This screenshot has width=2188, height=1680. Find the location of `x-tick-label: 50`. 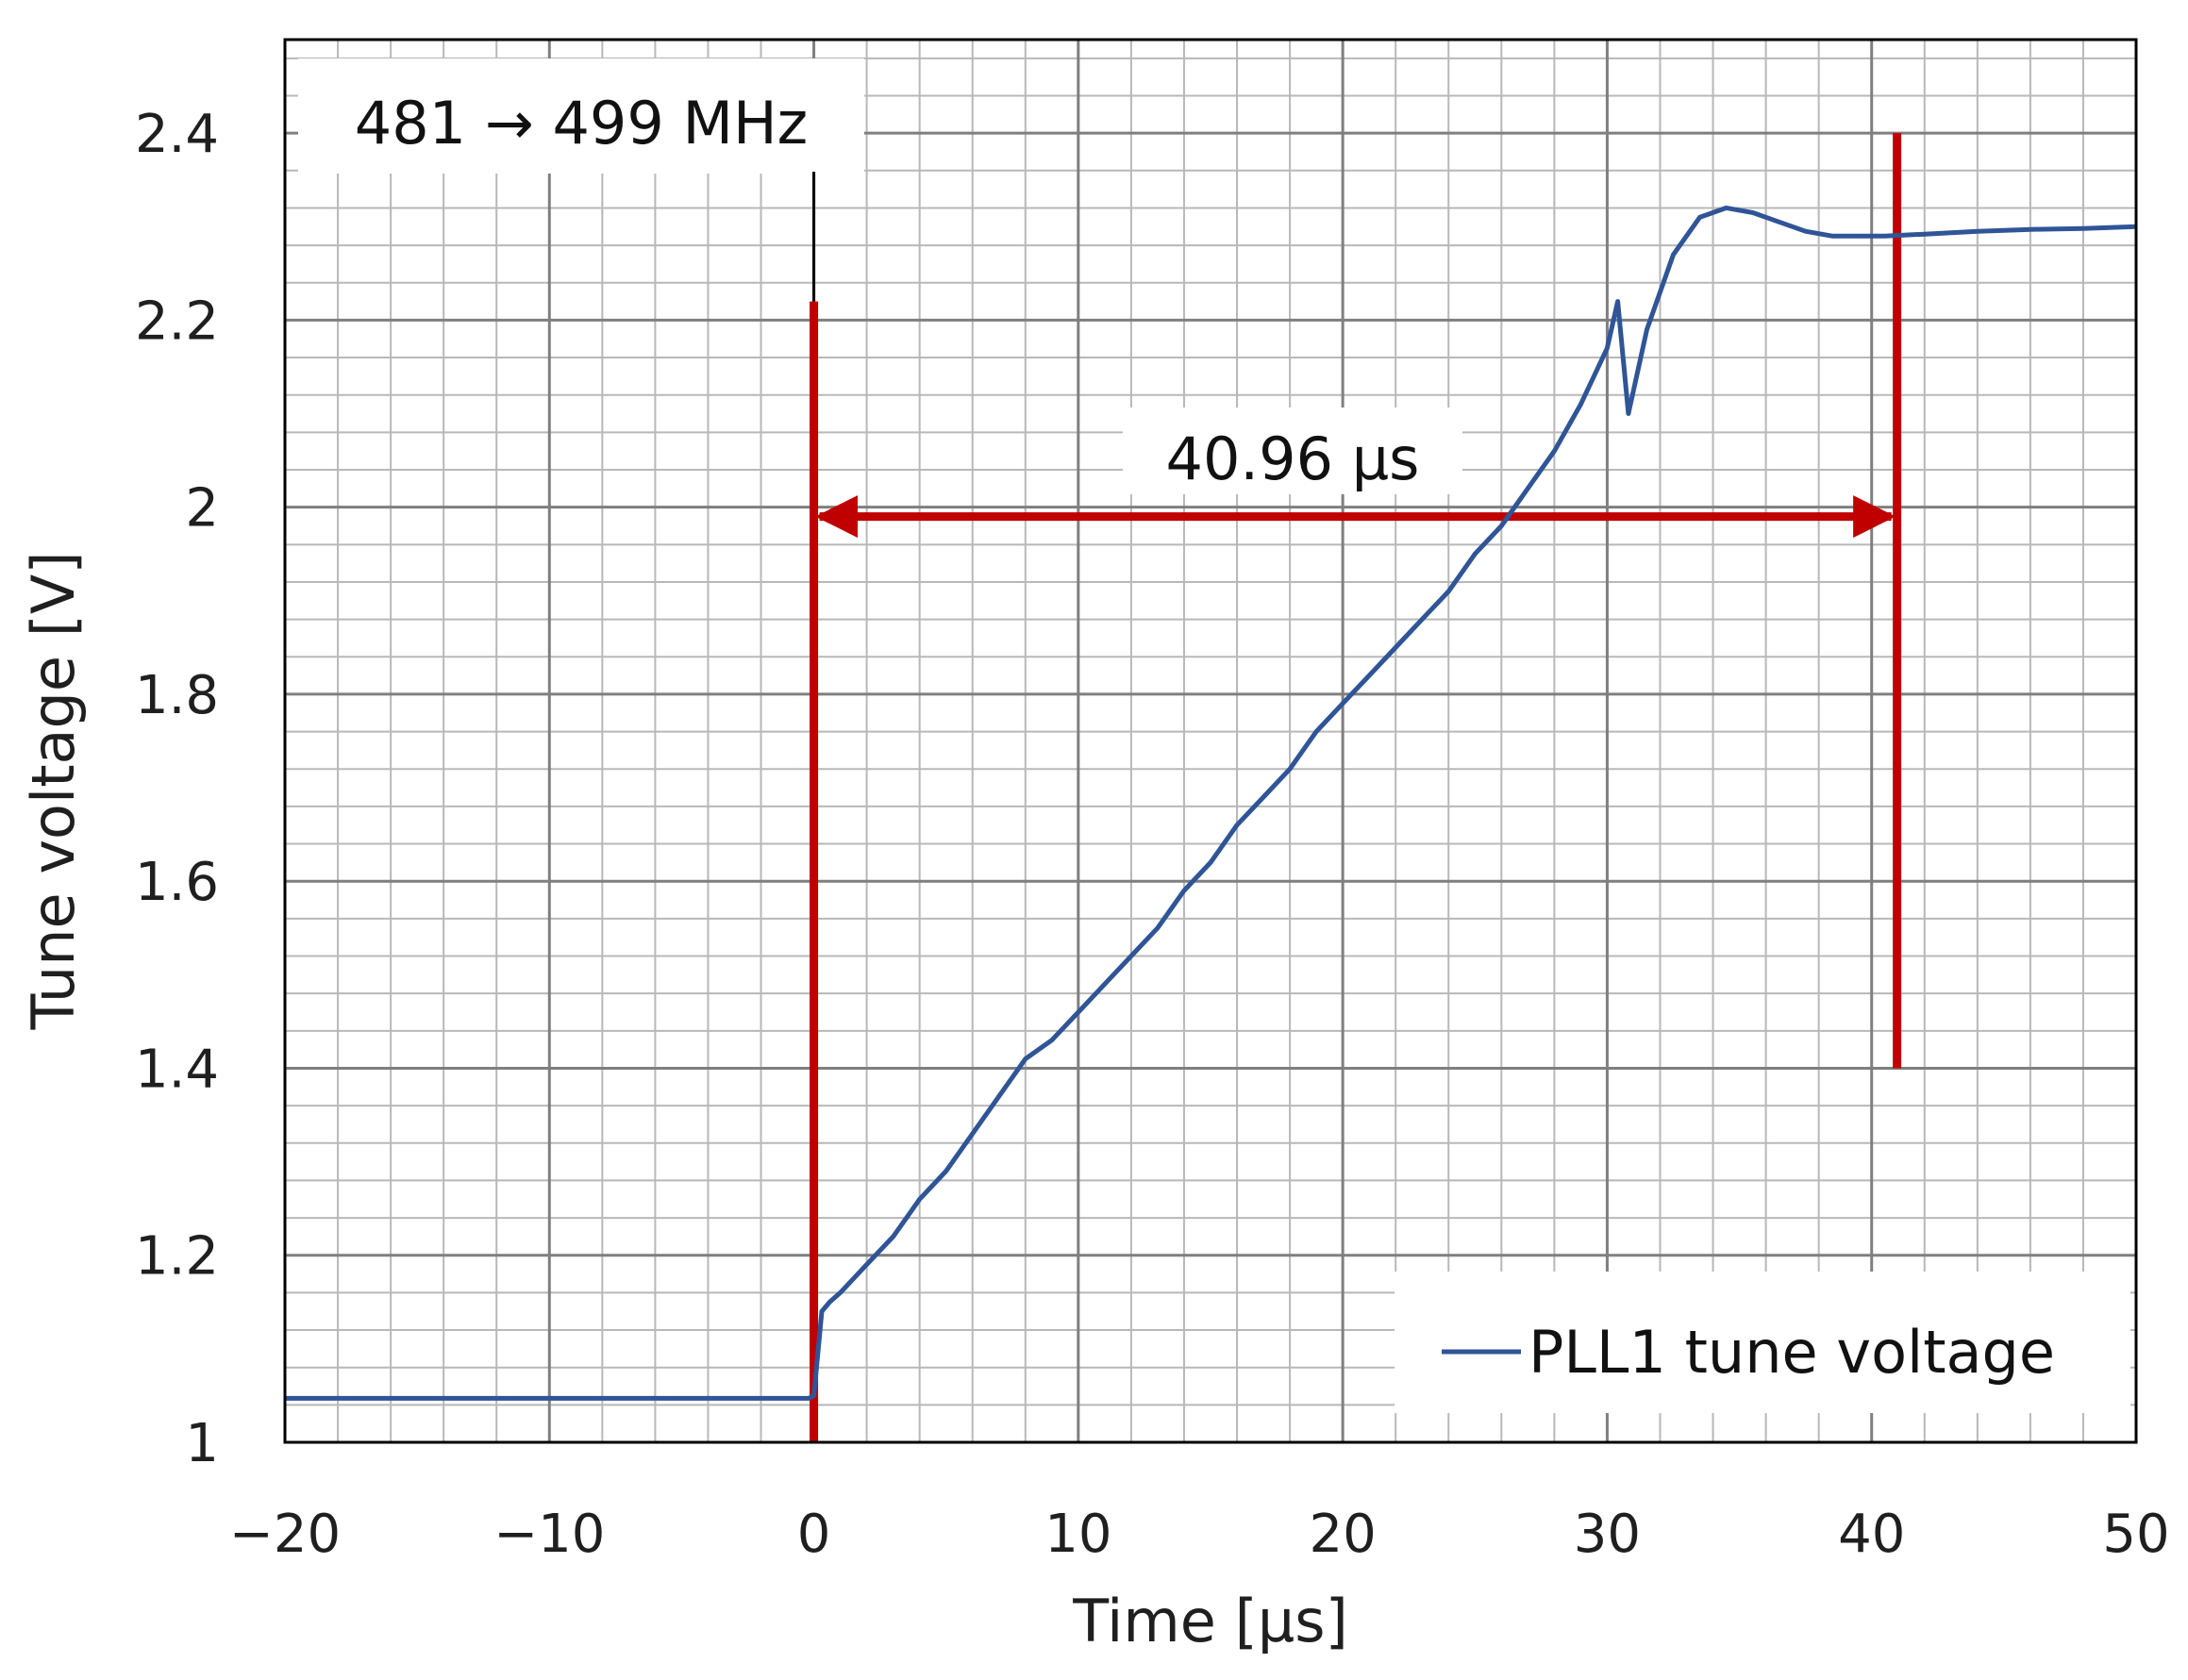

x-tick-label: 50 is located at coordinates (2135, 1534).